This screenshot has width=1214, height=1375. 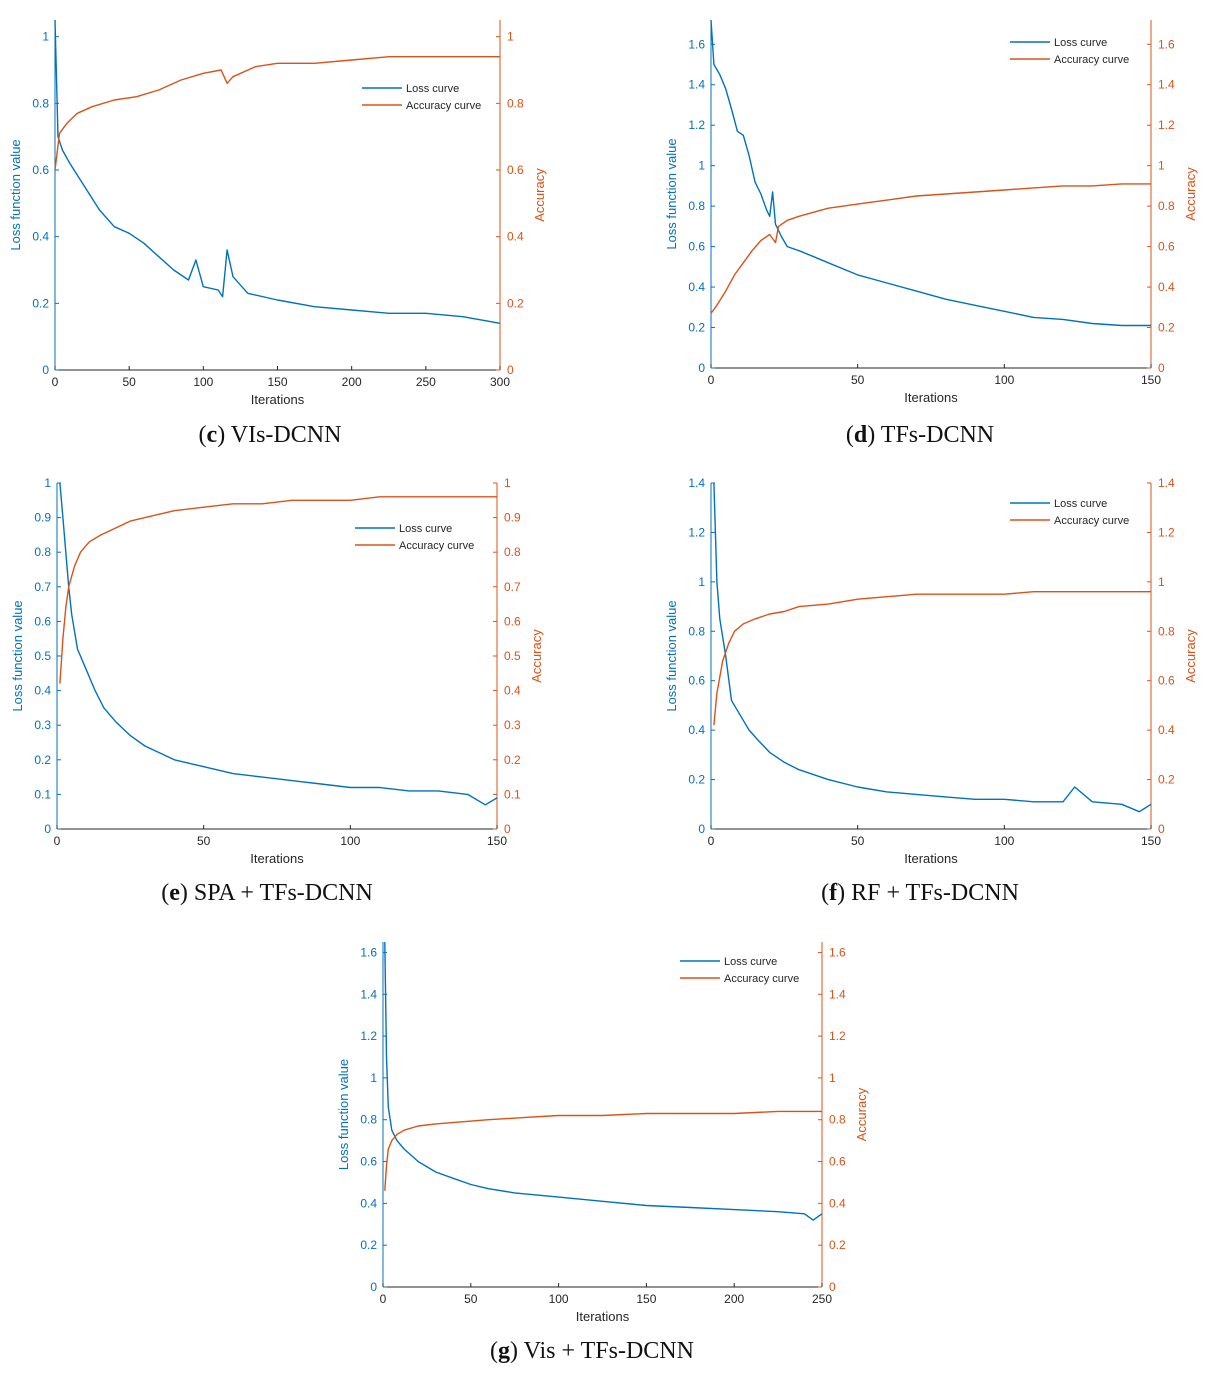 What do you see at coordinates (512, 725) in the screenshot?
I see `right-y-tick-label: 0.3` at bounding box center [512, 725].